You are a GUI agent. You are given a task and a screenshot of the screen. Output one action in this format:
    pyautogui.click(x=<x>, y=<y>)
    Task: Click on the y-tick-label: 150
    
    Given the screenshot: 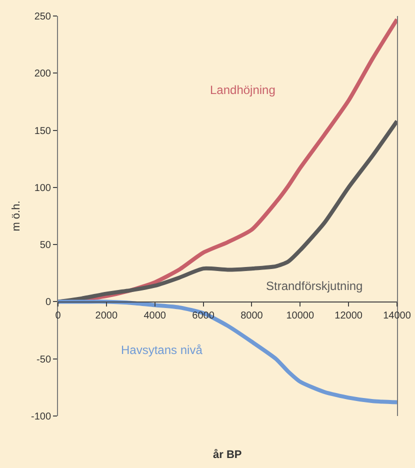 What is the action you would take?
    pyautogui.click(x=43, y=131)
    